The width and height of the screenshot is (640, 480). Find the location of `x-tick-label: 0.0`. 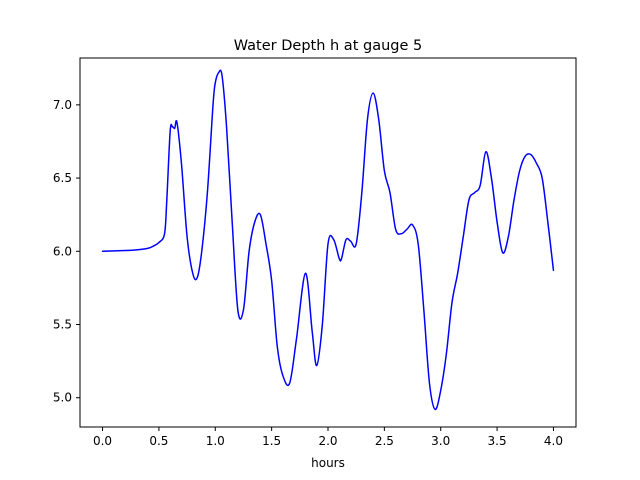

x-tick-label: 0.0 is located at coordinates (102, 441).